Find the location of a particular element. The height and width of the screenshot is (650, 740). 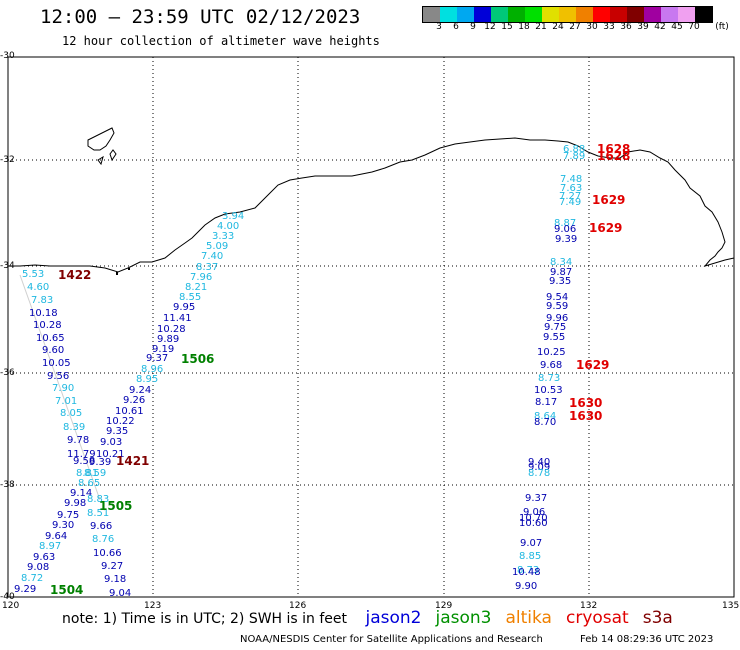

lon-label-135: 135 is located at coordinates (731, 606).